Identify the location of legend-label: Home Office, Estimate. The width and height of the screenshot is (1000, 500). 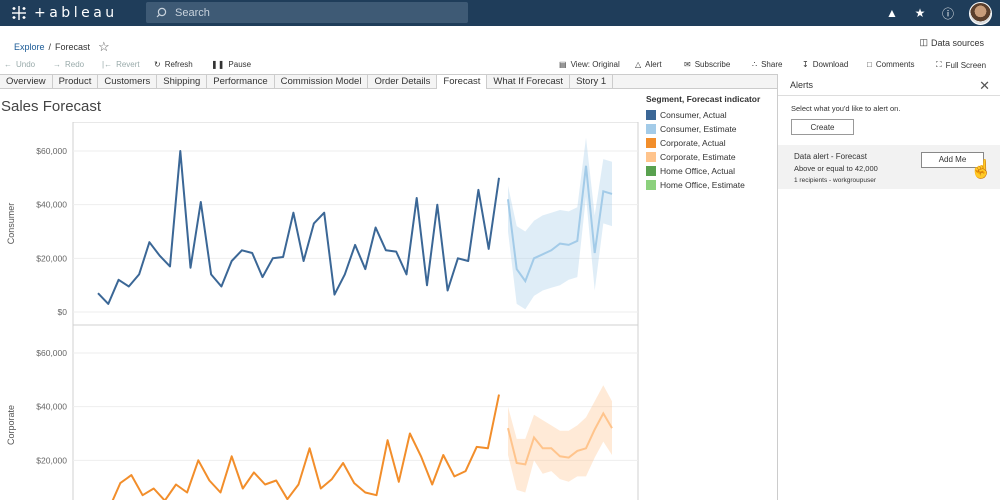
(702, 185).